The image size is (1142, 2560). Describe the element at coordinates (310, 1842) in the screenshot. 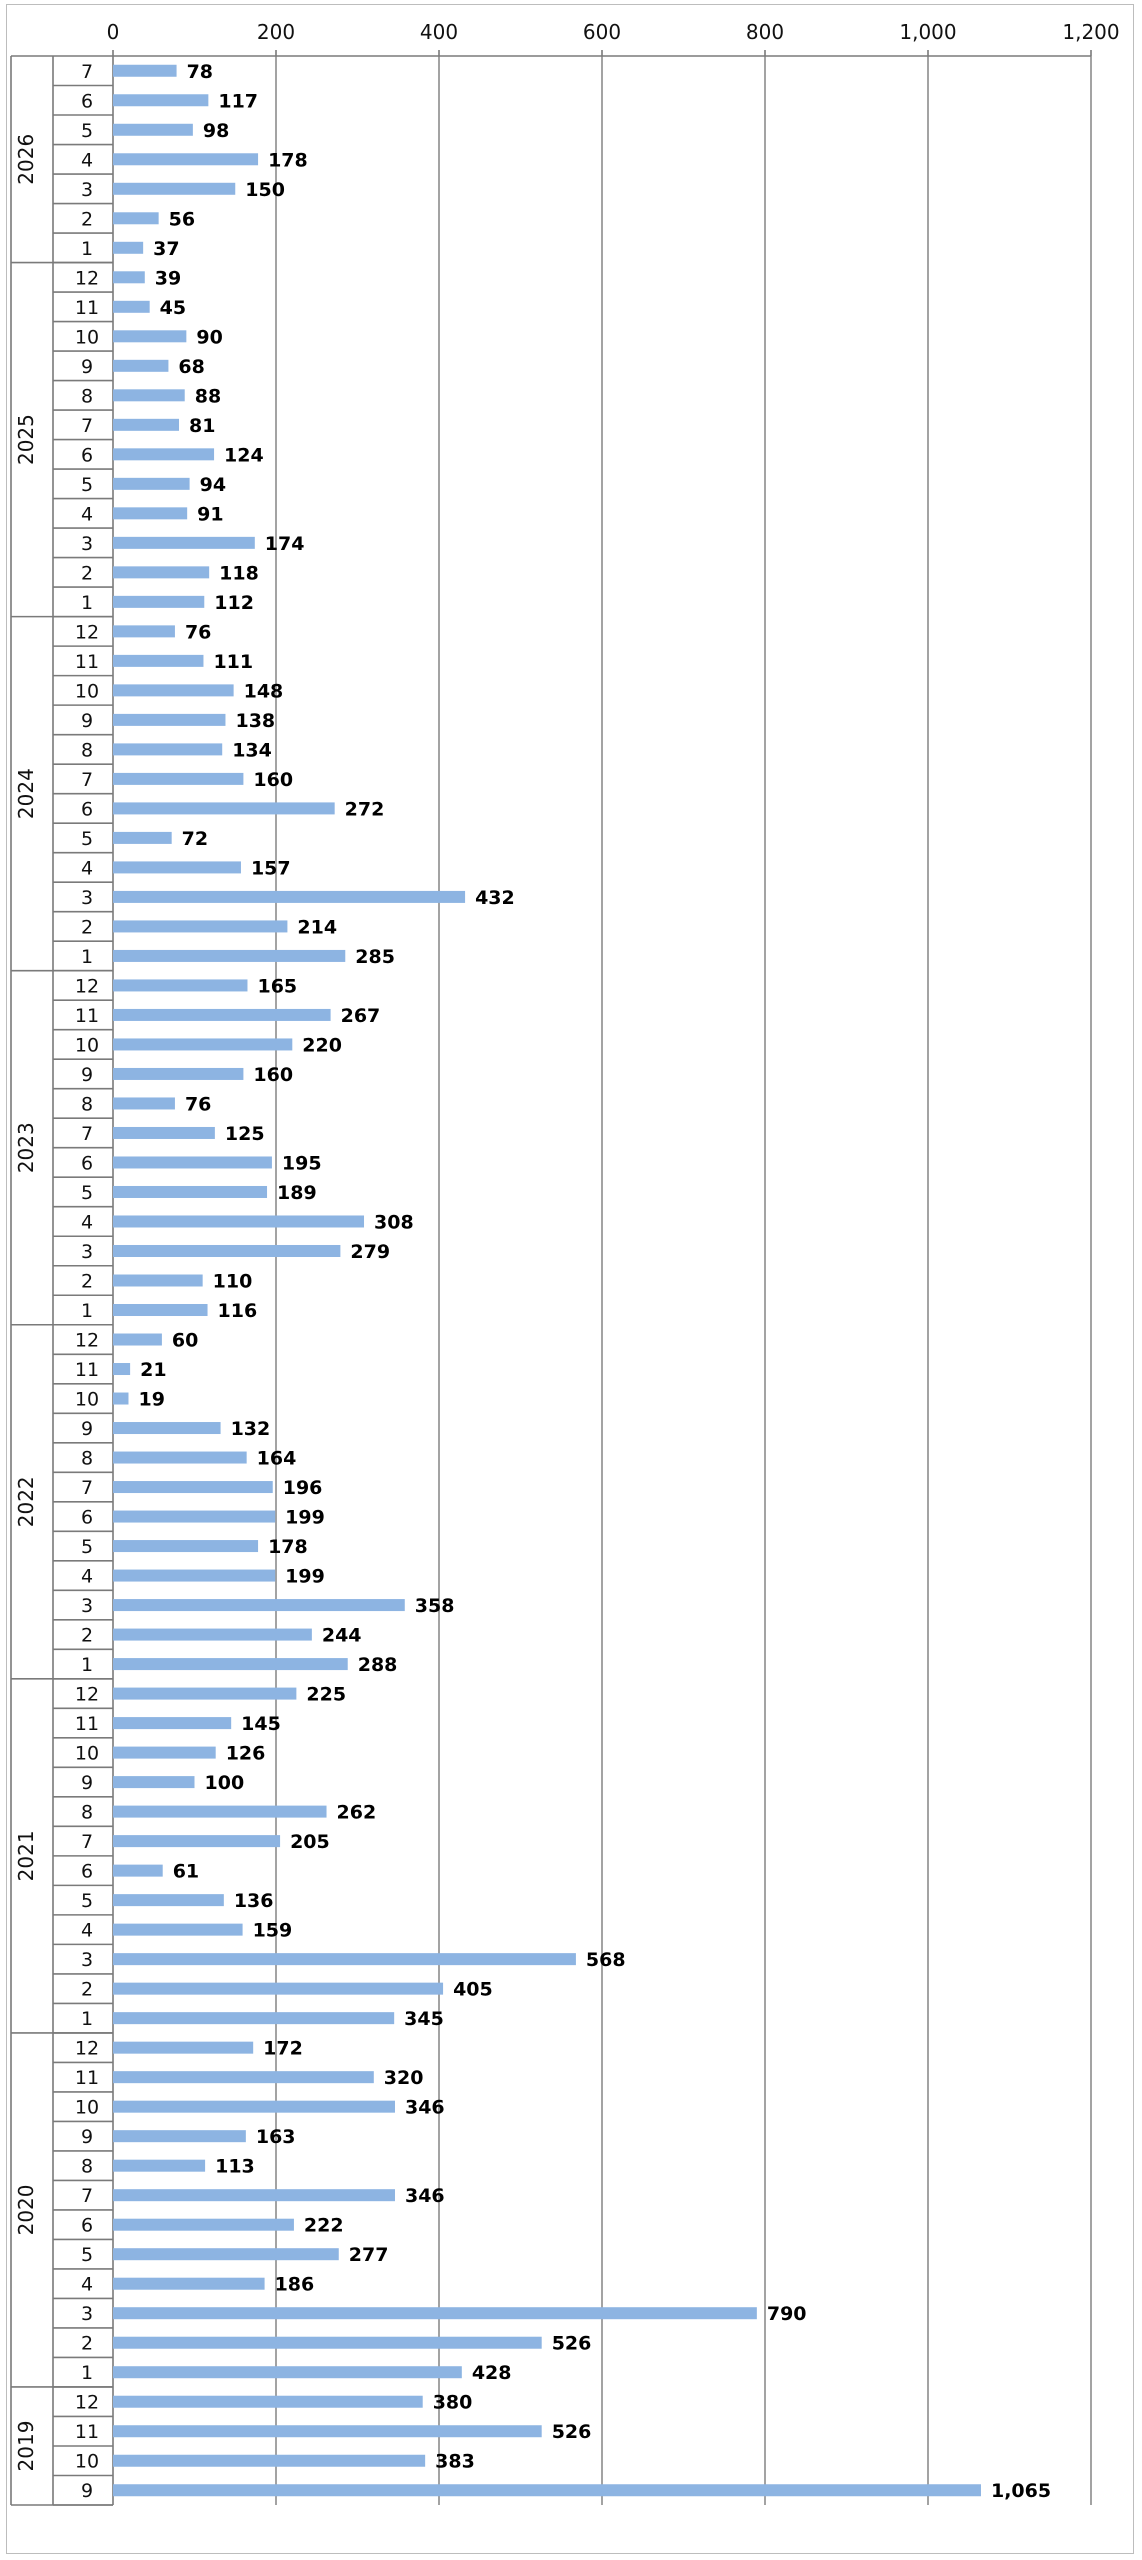

I see `value-label: 205` at that location.